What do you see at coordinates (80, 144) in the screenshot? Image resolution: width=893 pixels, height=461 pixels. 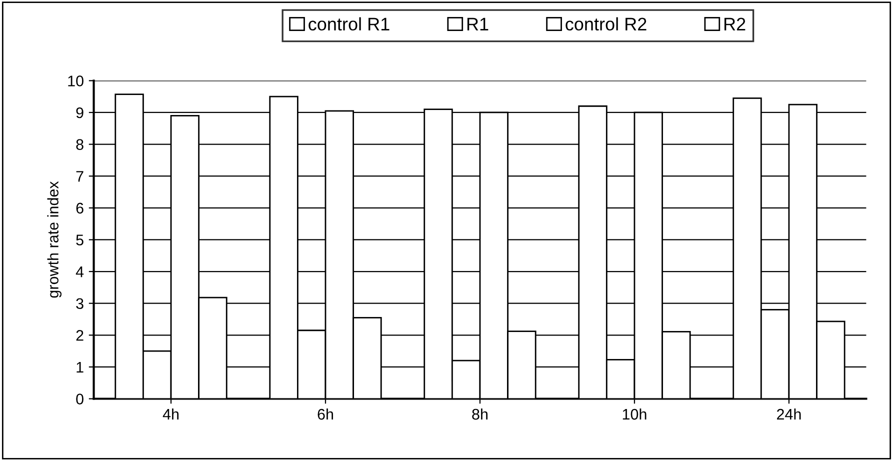 I see `y-tick-label: 8` at bounding box center [80, 144].